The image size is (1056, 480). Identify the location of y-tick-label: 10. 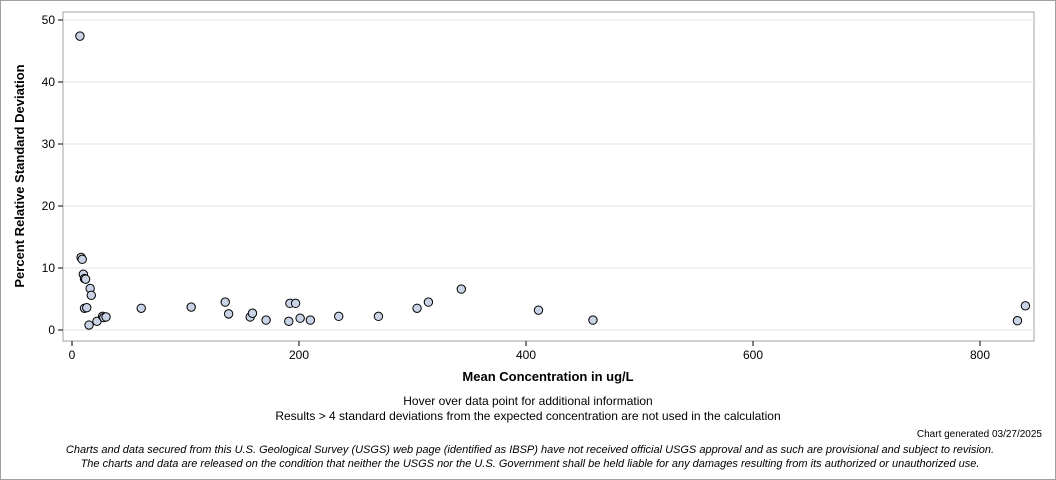
(49, 268).